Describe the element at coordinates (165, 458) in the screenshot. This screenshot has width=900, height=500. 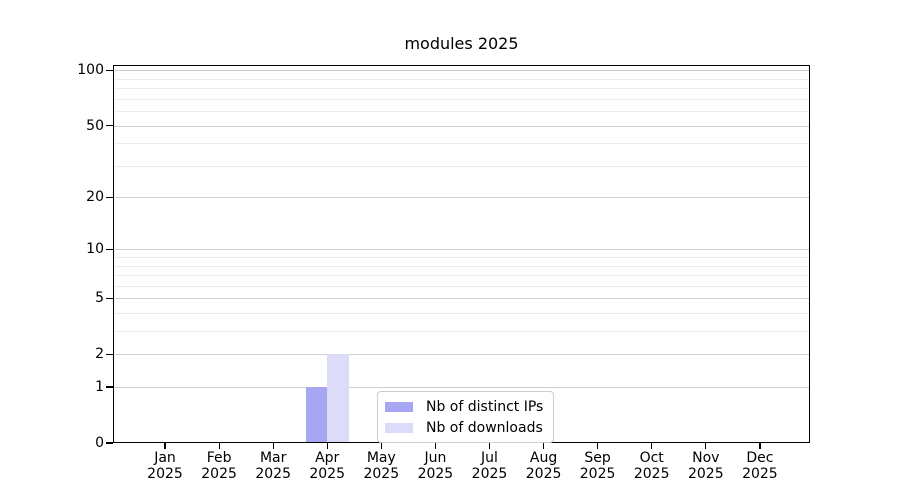
I see `x-tick-month: Jan` at that location.